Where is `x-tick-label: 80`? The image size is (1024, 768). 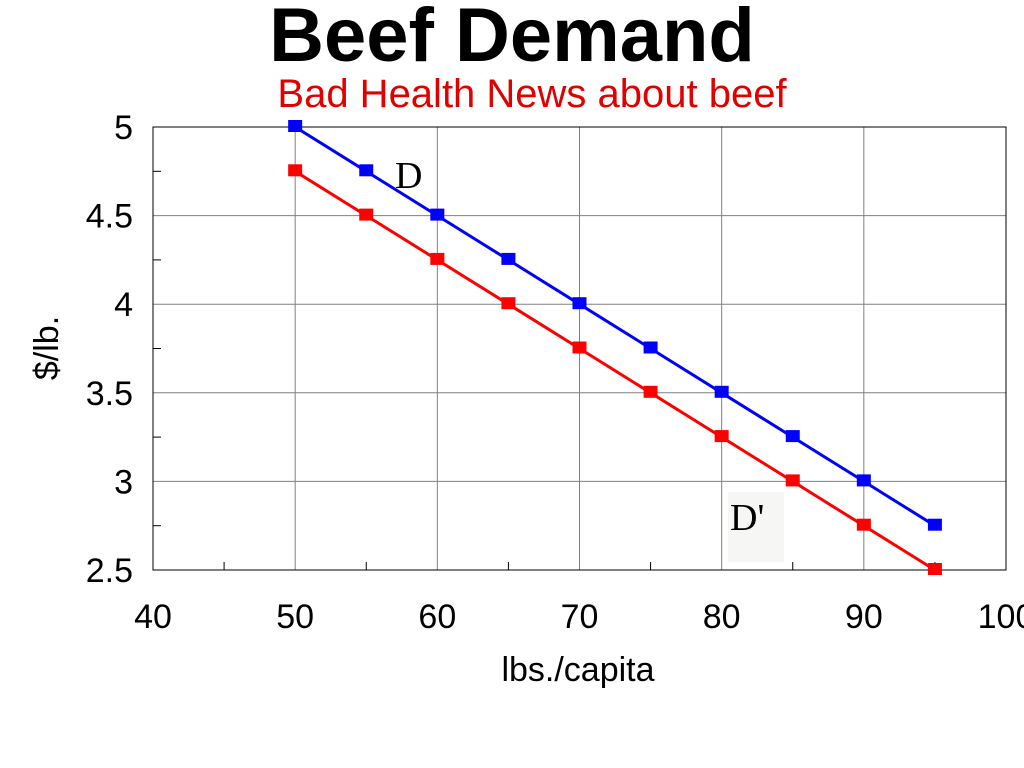 x-tick-label: 80 is located at coordinates (722, 617).